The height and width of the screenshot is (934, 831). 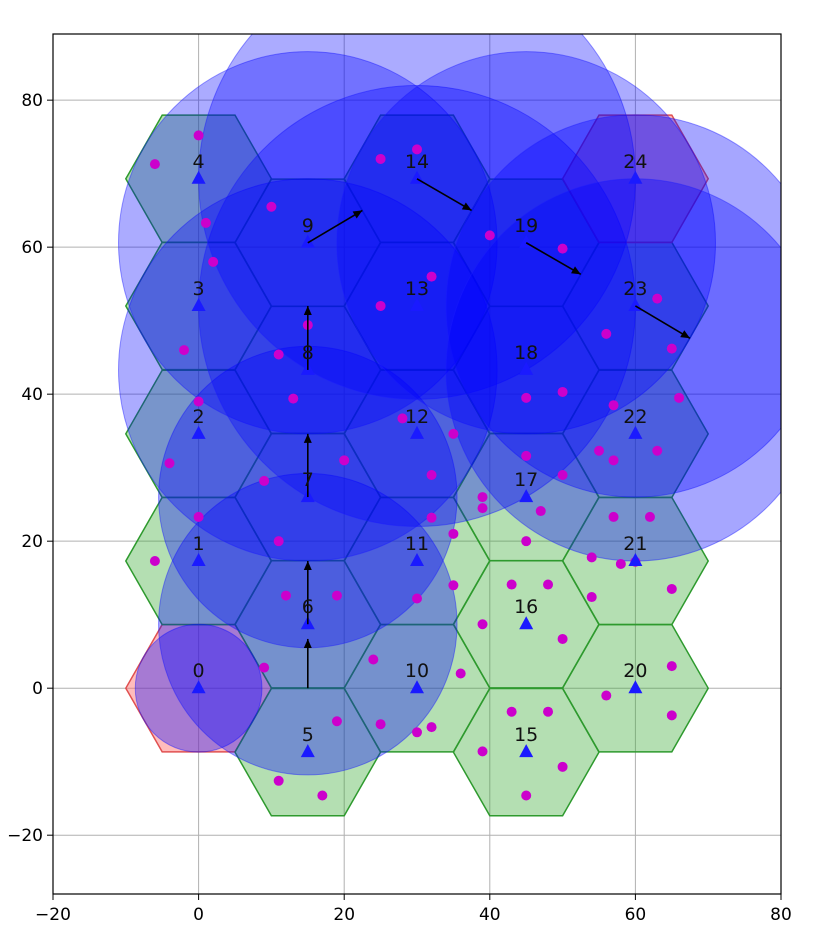 I want to click on cell-label: 7, so click(x=308, y=480).